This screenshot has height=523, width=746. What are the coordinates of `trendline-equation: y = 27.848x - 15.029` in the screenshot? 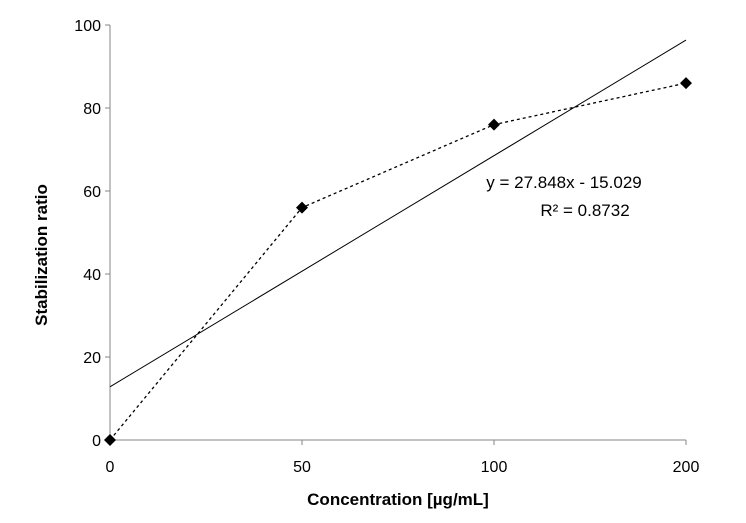 It's located at (563, 182).